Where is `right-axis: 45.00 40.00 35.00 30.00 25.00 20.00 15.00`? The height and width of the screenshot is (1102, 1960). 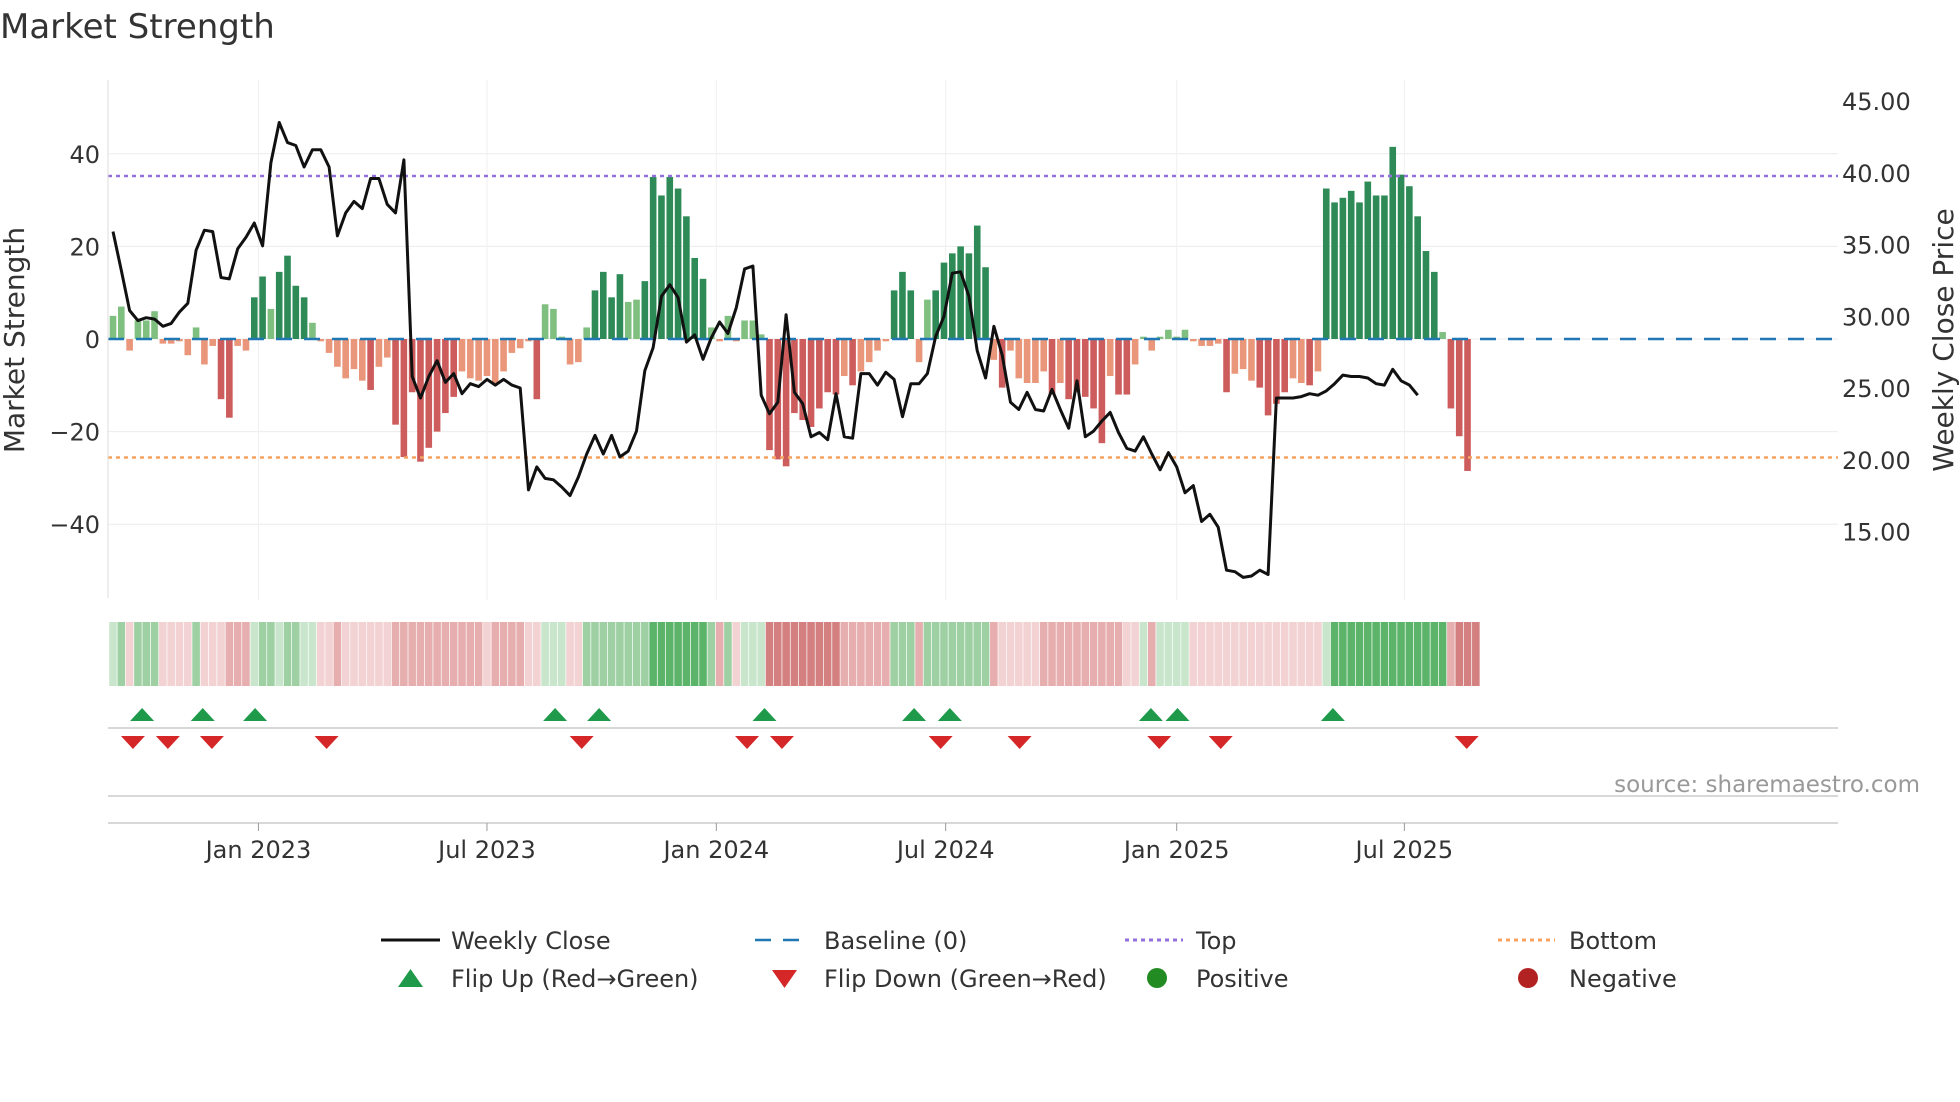 right-axis: 45.00 40.00 35.00 30.00 25.00 20.00 15.00 is located at coordinates (1876, 317).